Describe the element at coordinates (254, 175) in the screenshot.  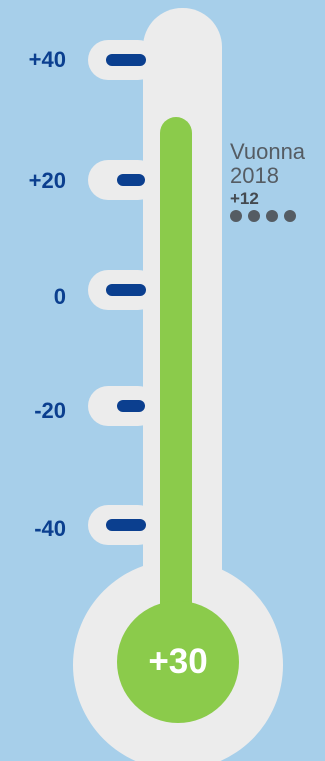
I see `annotation-year: 2018` at that location.